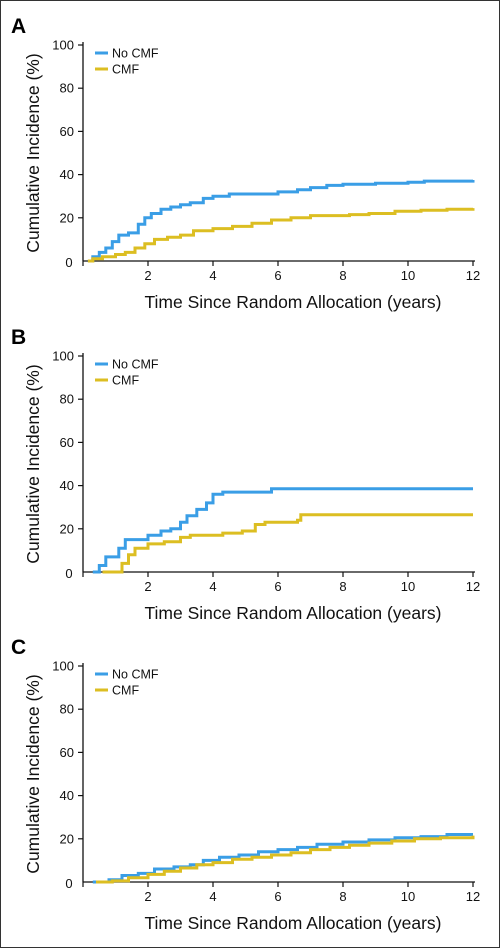 The image size is (500, 948). Describe the element at coordinates (18, 26) in the screenshot. I see `panel-letter: A` at that location.